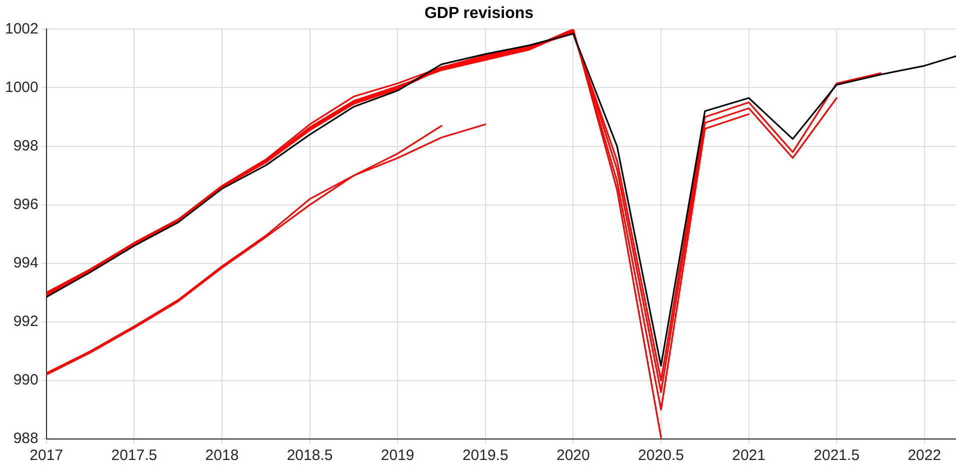 Image resolution: width=956 pixels, height=468 pixels. What do you see at coordinates (21, 29) in the screenshot?
I see `y-tick-label: 1002` at bounding box center [21, 29].